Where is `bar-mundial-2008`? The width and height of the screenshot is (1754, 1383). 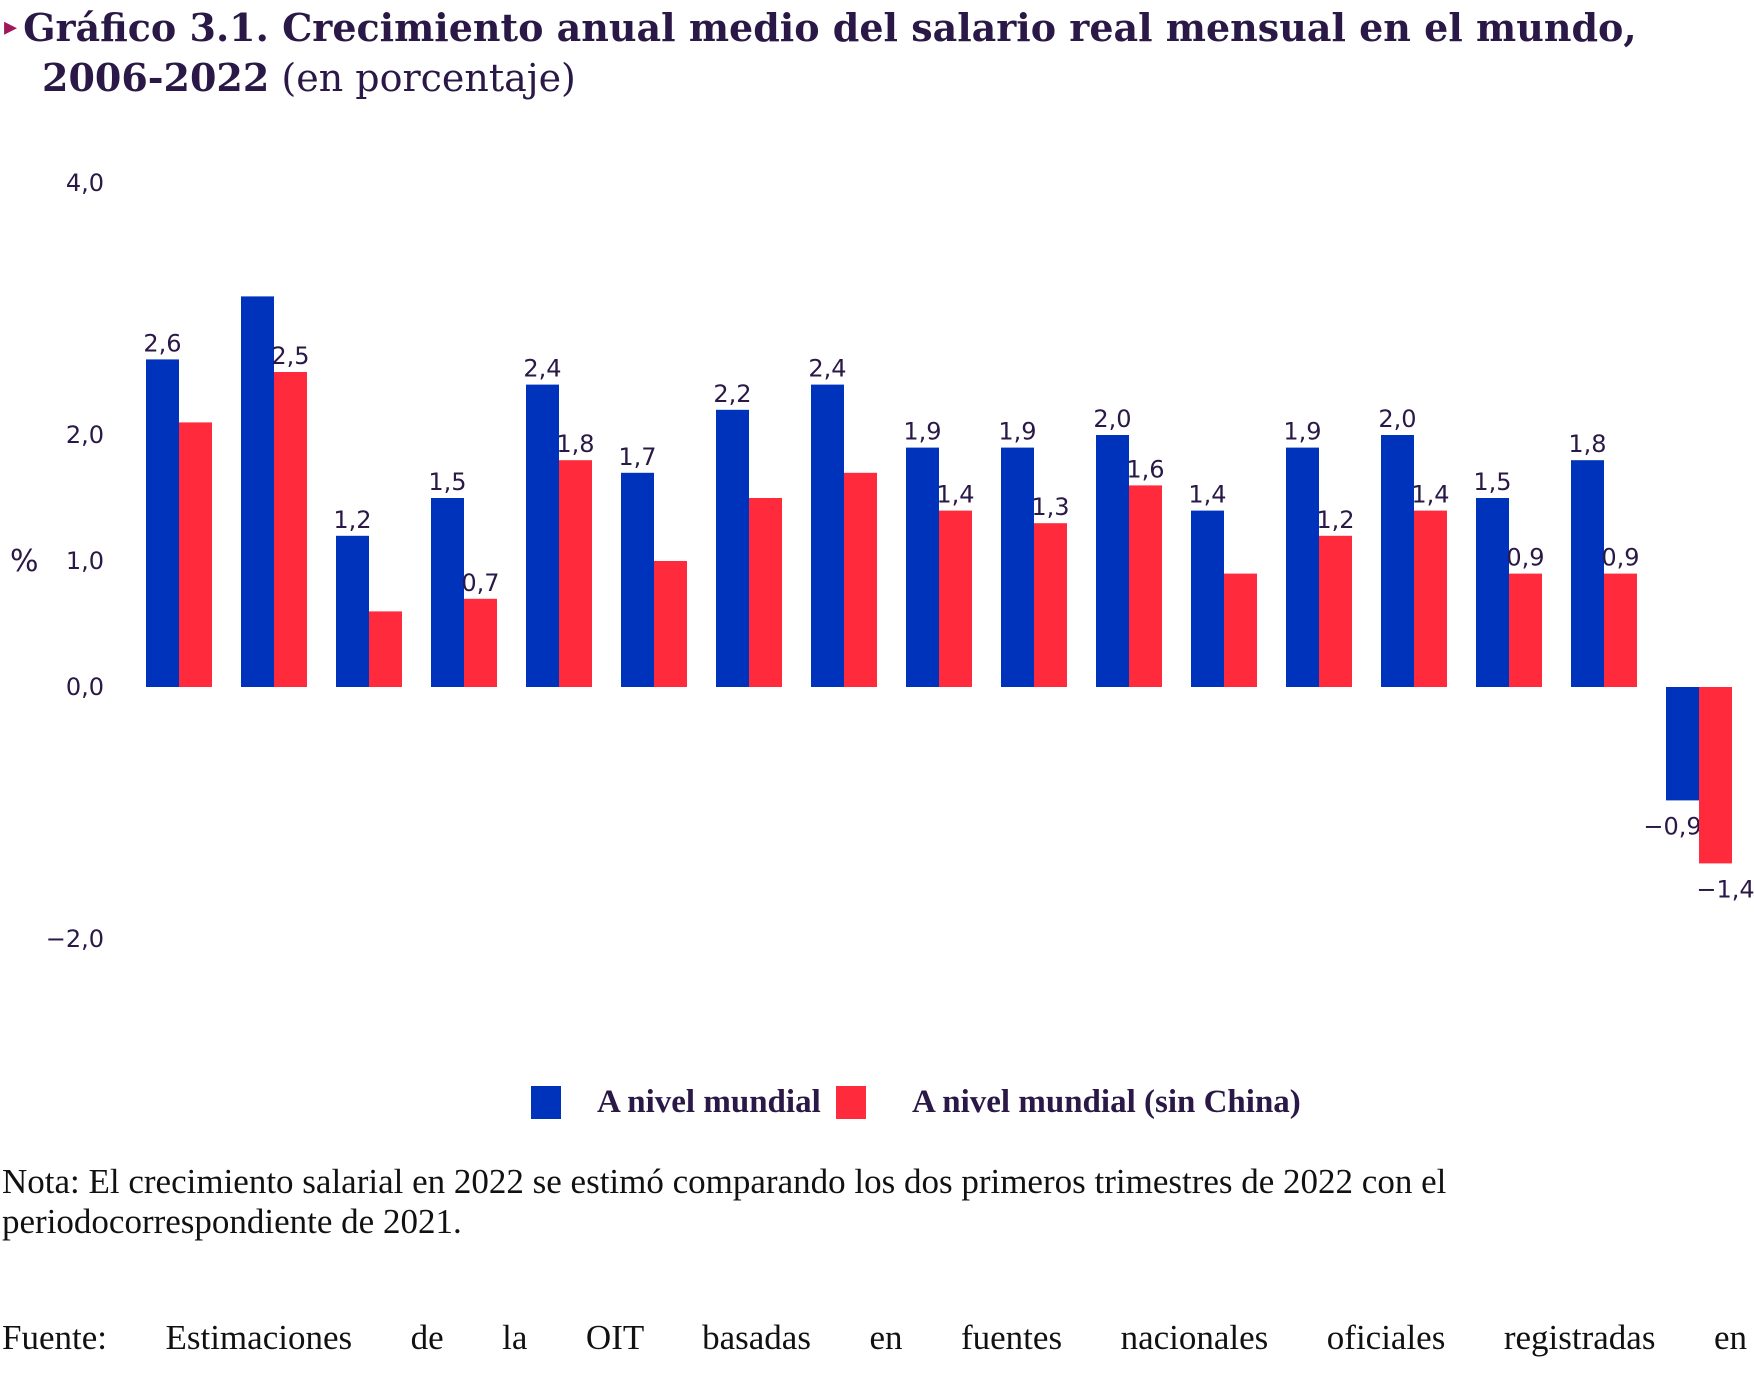 bar-mundial-2008 is located at coordinates (352, 611).